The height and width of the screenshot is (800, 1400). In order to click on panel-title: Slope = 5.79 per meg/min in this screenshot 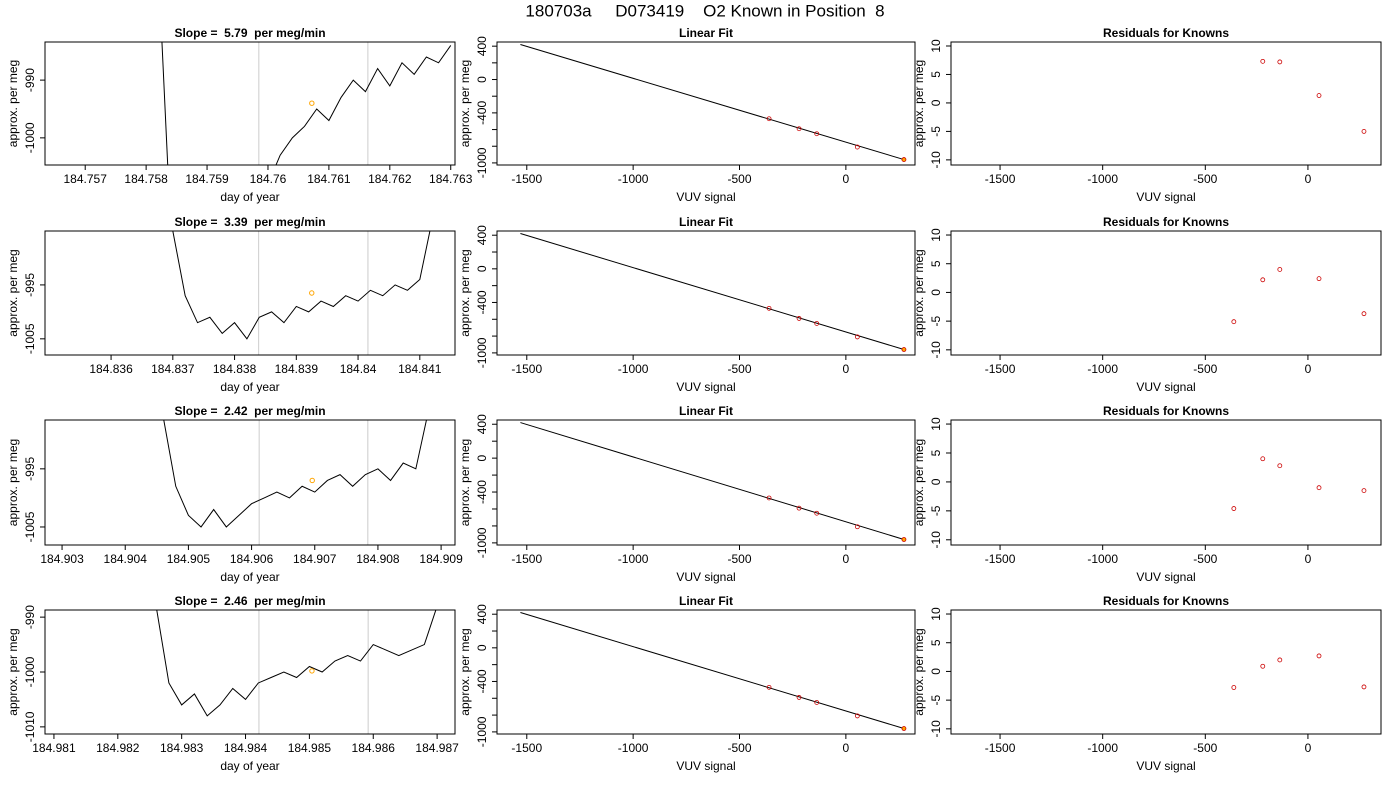, I will do `click(249, 33)`.